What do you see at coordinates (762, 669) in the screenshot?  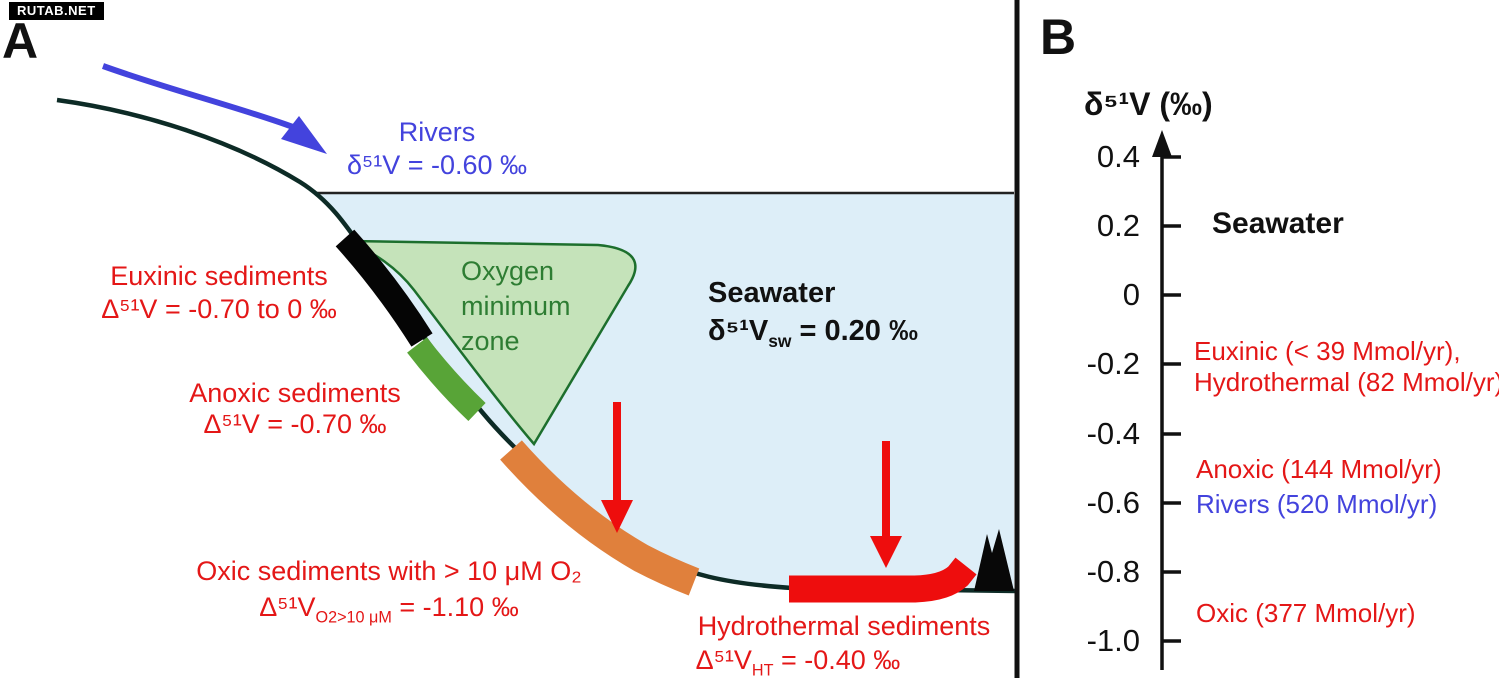 I see `hydrothermal-formula-sub: HT` at bounding box center [762, 669].